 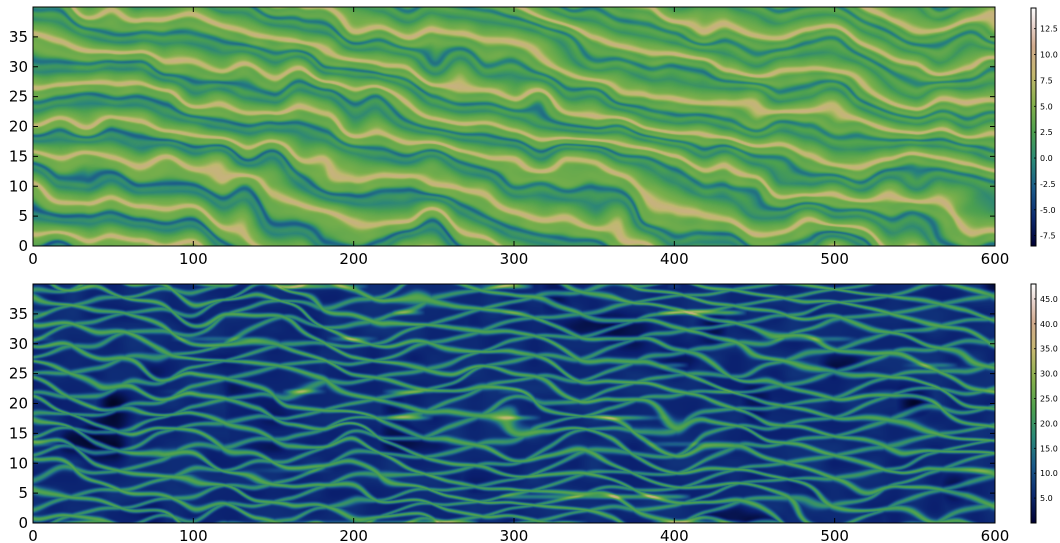 I want to click on colorbar-tick-label: 2.5, so click(x=1046, y=132).